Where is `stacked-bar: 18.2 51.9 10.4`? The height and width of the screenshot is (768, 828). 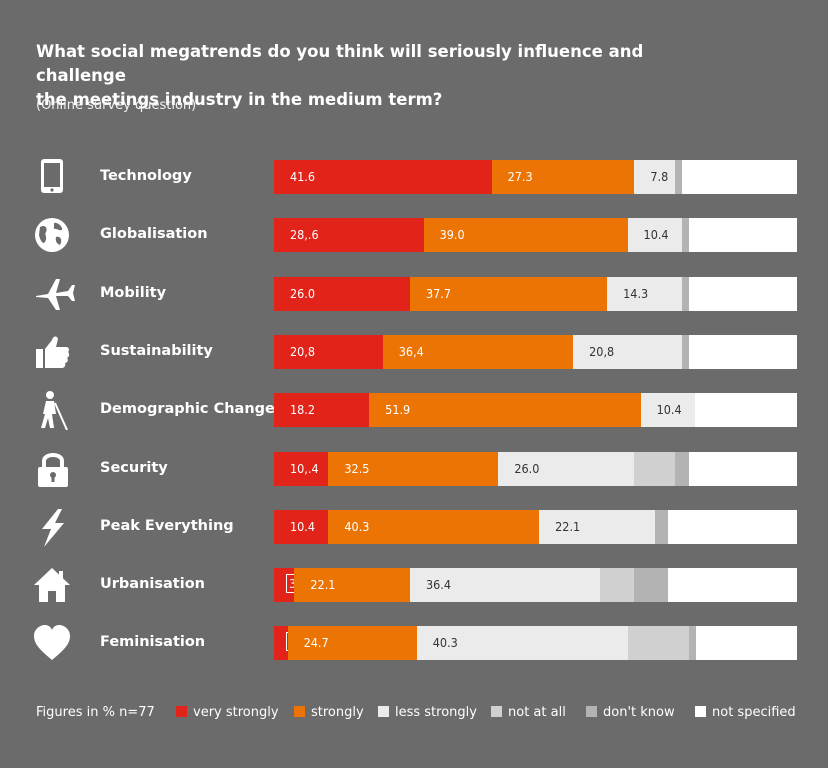 stacked-bar: 18.2 51.9 10.4 is located at coordinates (535, 410).